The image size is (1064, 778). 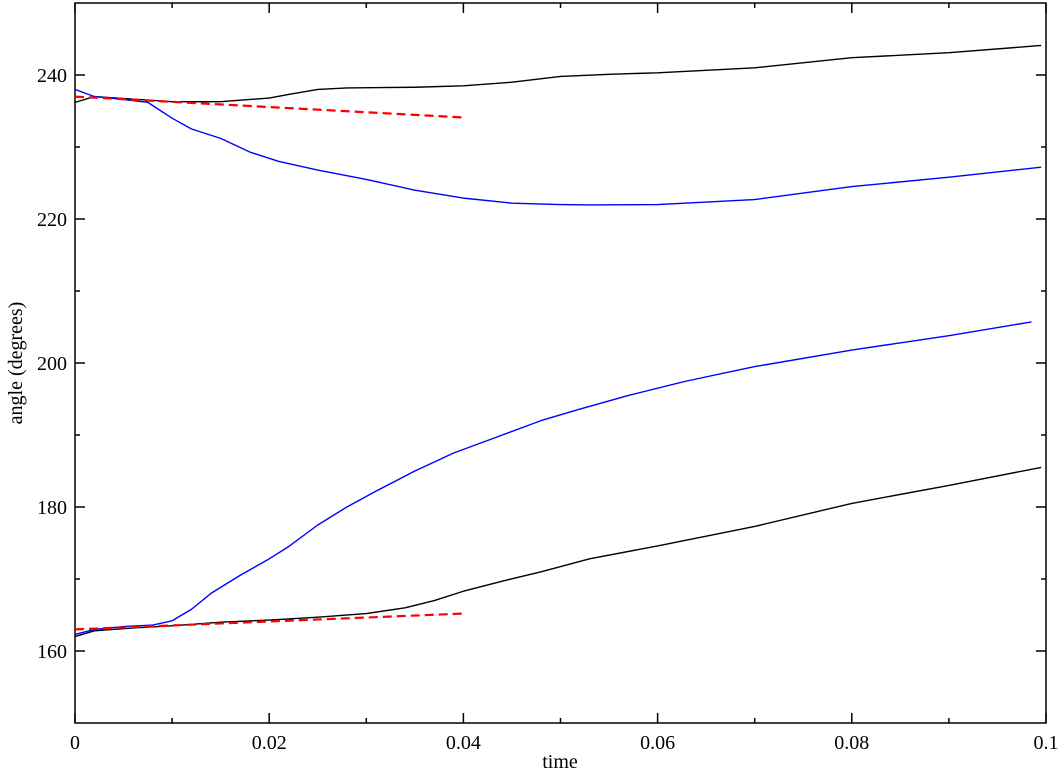 What do you see at coordinates (75, 743) in the screenshot?
I see `x-tick-label: 0` at bounding box center [75, 743].